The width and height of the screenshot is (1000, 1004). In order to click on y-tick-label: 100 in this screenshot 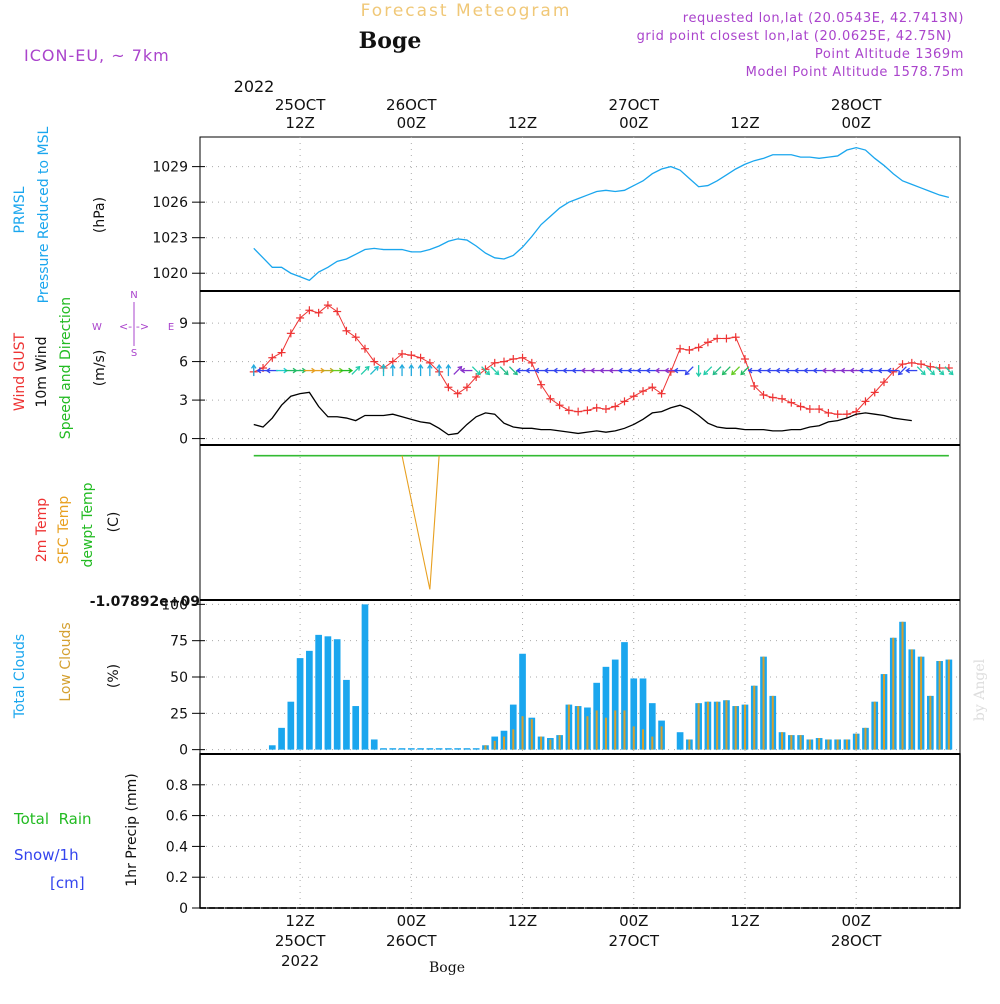, I will do `click(174, 605)`.